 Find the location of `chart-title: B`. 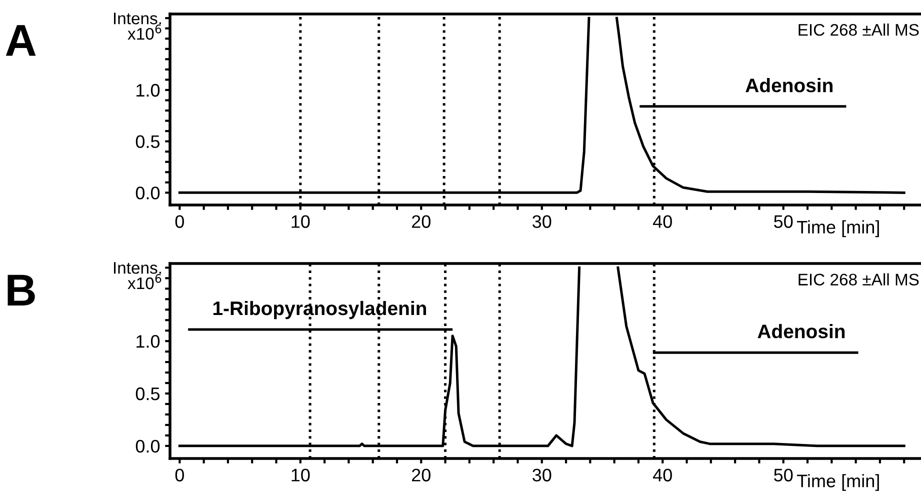

chart-title: B is located at coordinates (21, 290).